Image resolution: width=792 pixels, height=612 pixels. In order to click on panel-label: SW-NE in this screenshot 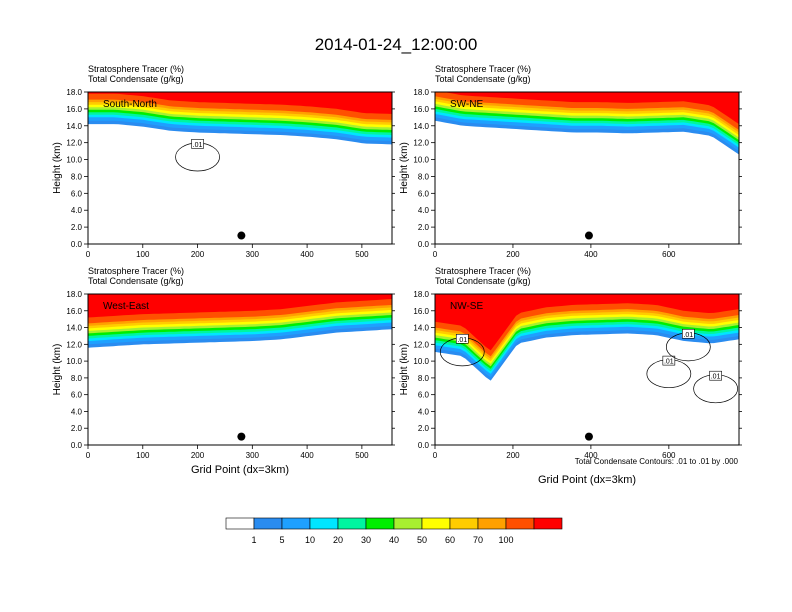, I will do `click(466, 104)`.